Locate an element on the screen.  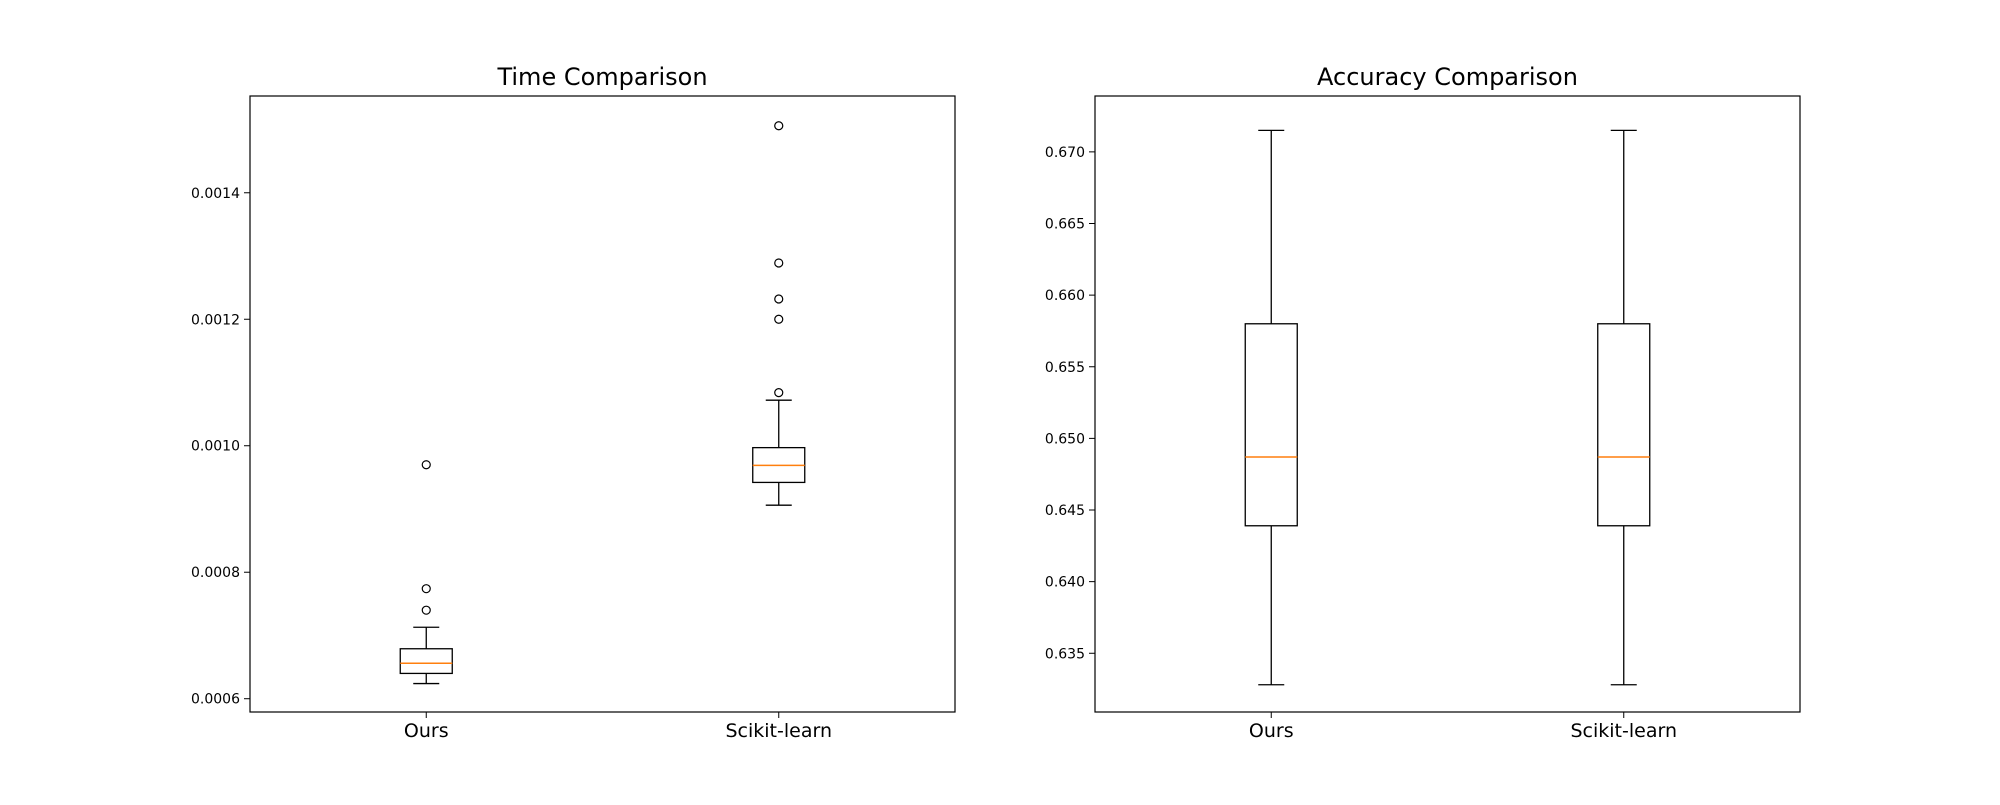
y-tick-label: 0.645 is located at coordinates (1065, 511).